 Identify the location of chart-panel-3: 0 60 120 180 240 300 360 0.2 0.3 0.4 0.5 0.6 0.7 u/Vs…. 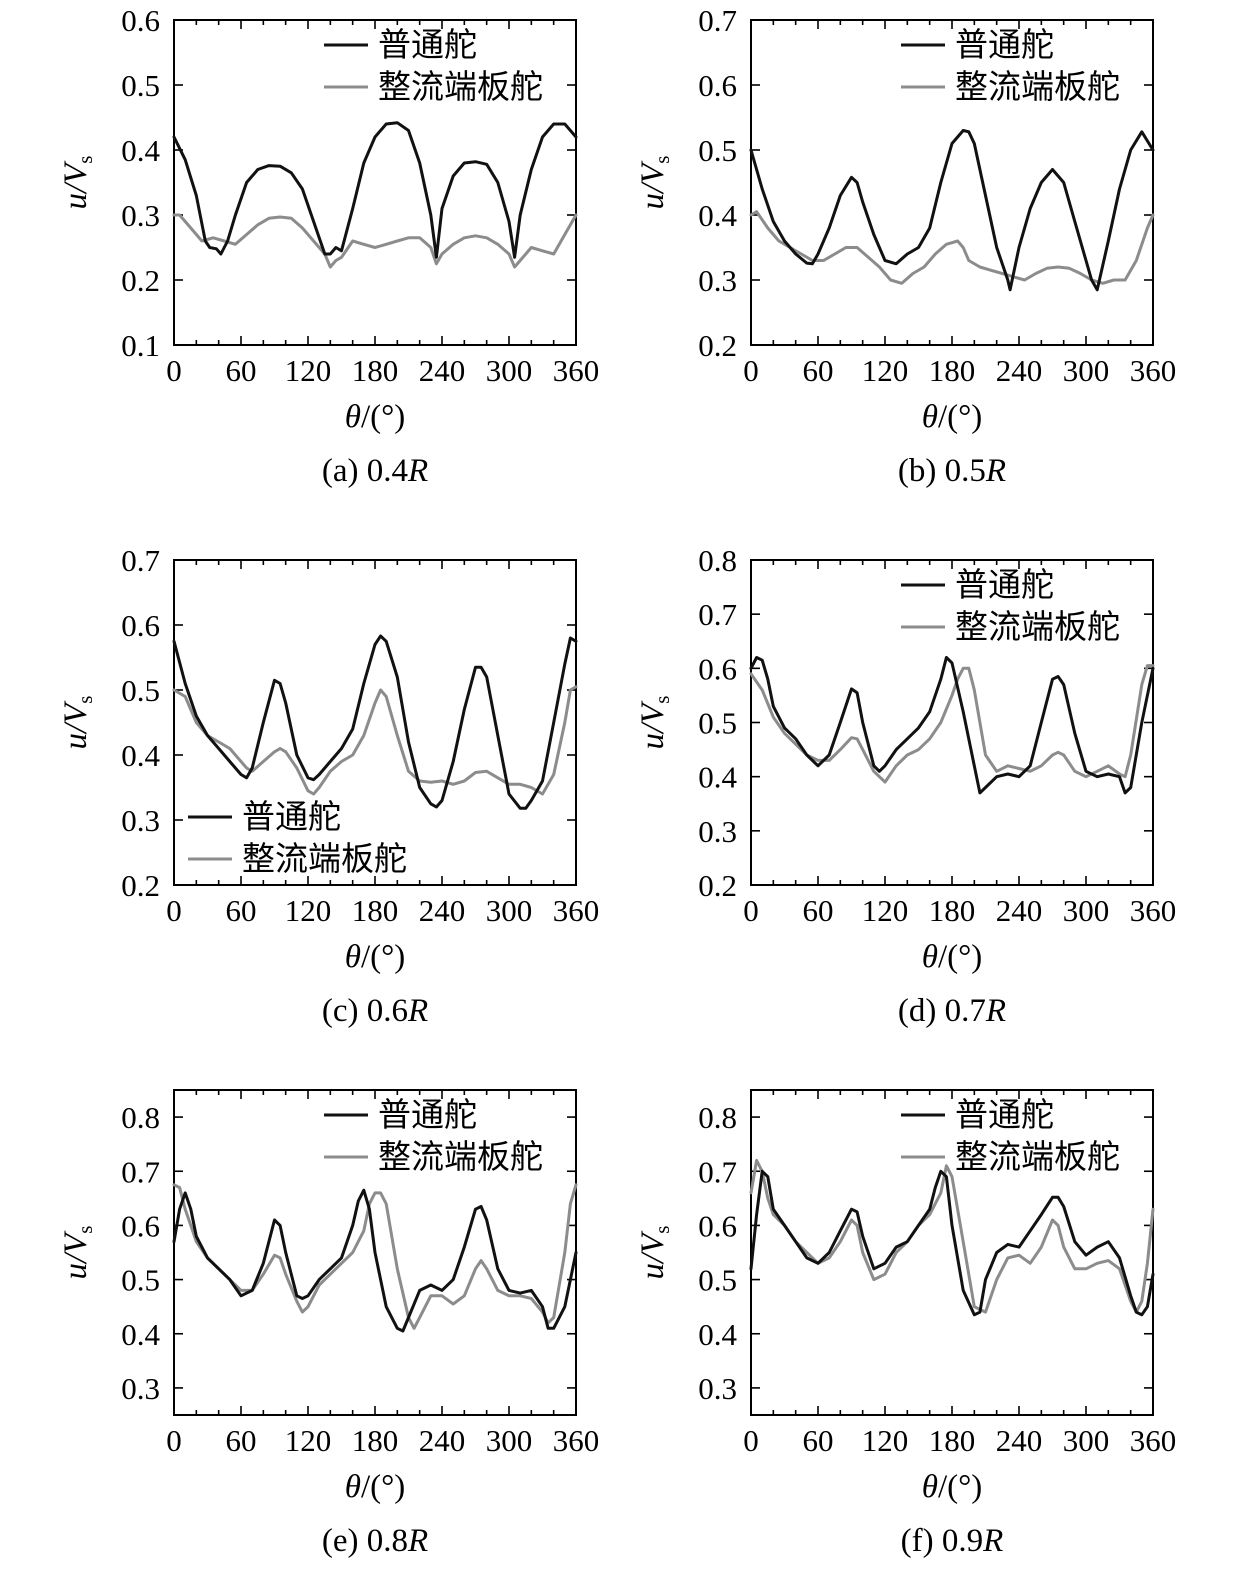
(328, 786).